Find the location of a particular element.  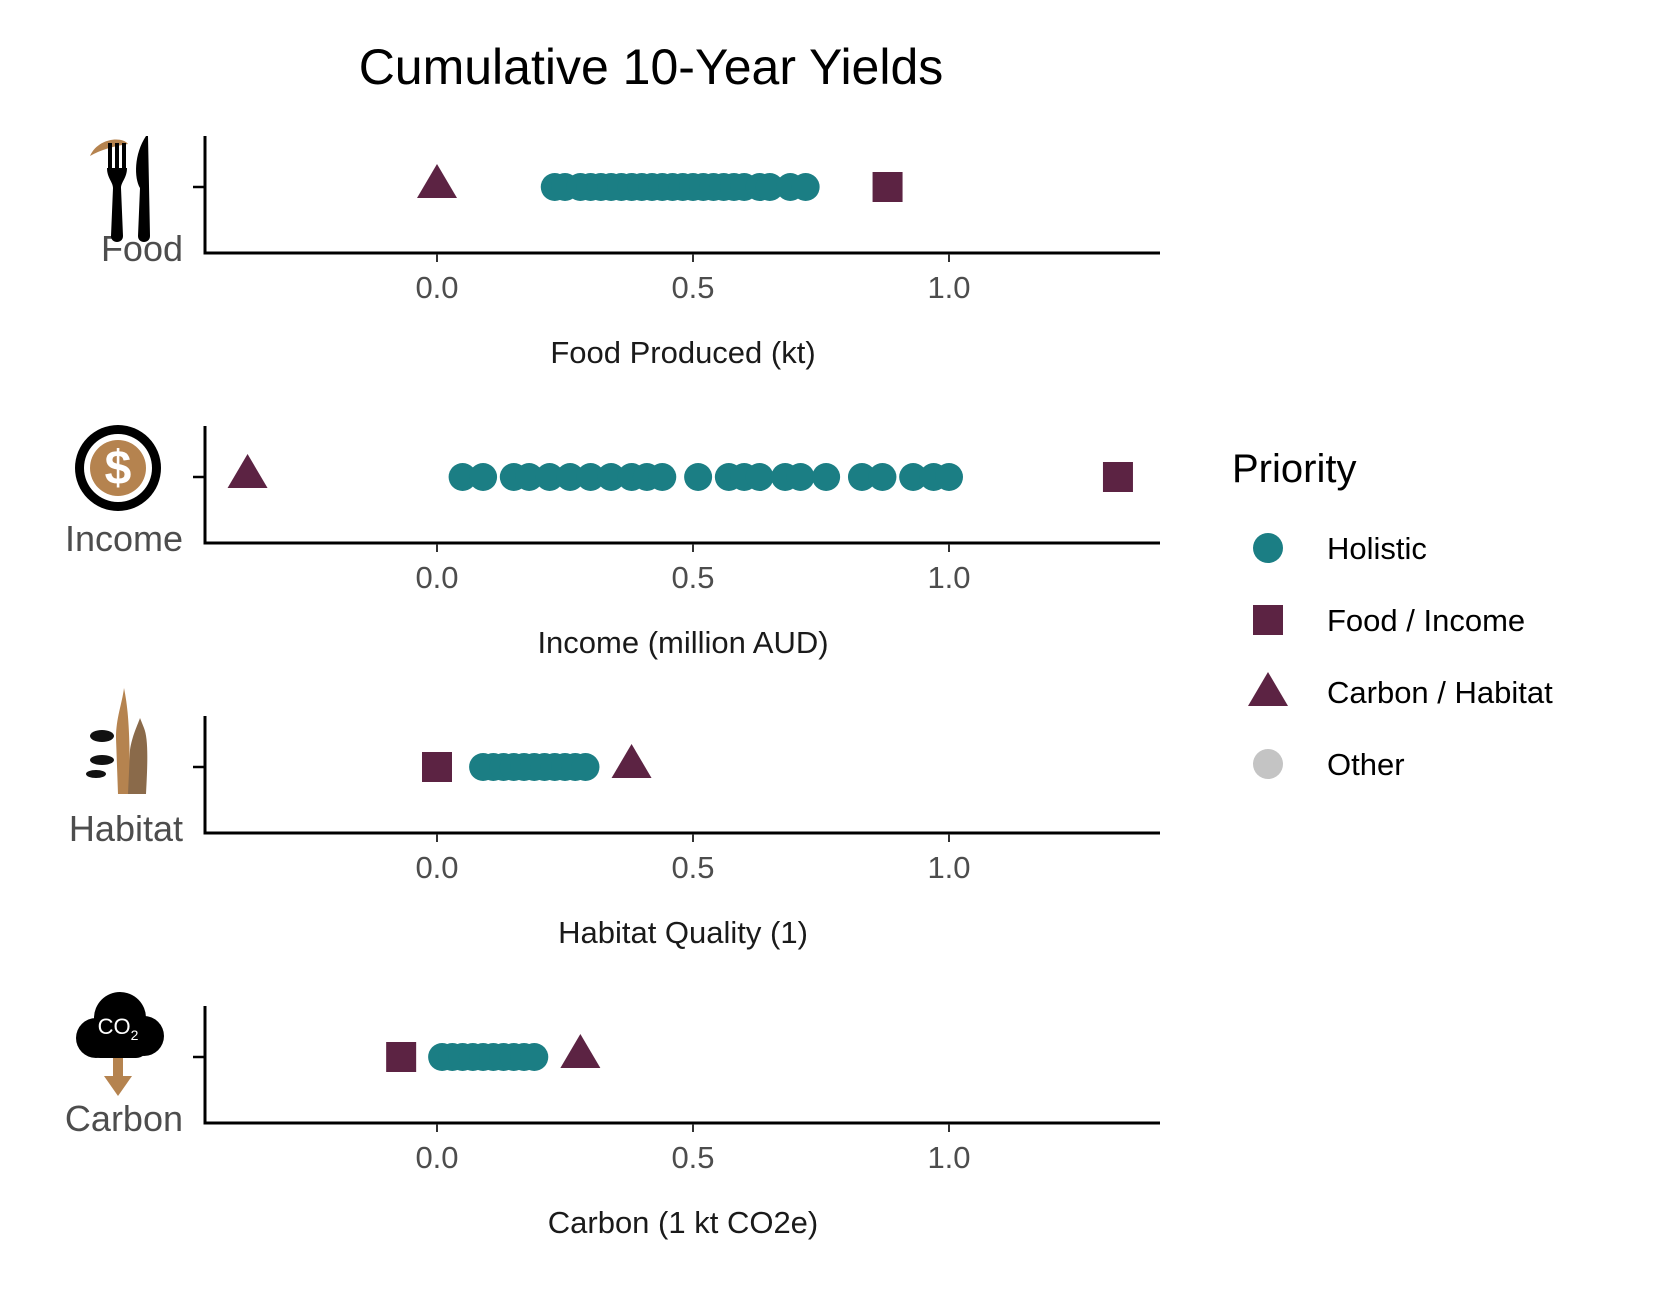

fork-knife-icon is located at coordinates (120, 189).